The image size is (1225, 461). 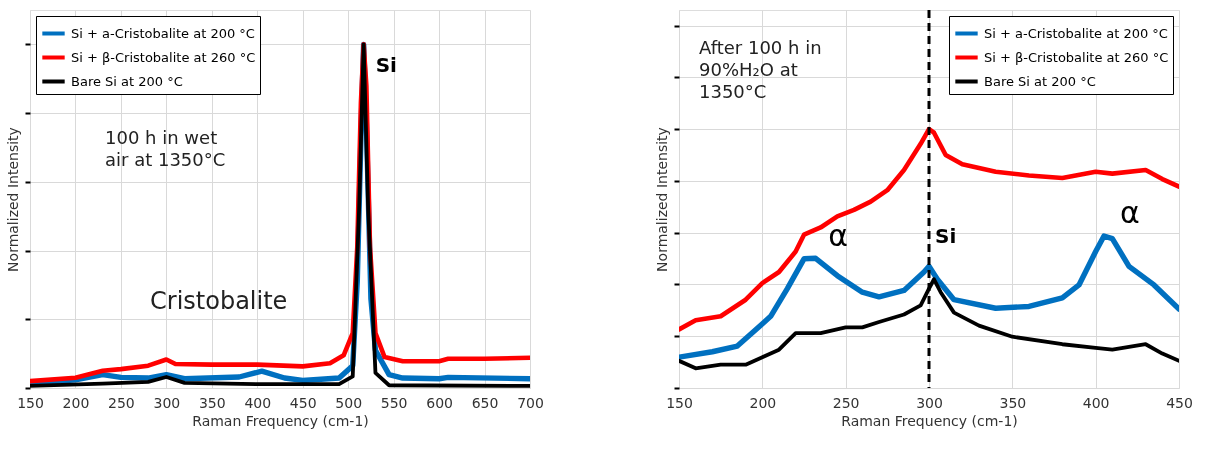 I want to click on x-tick-label: 650, so click(x=485, y=402).